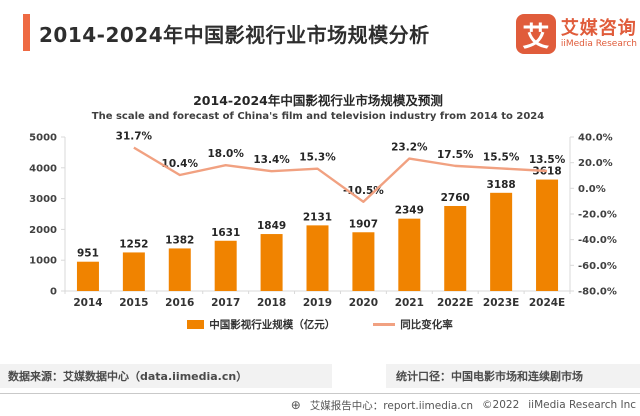  I want to click on left-axis-tick-label: 4000, so click(43, 168).